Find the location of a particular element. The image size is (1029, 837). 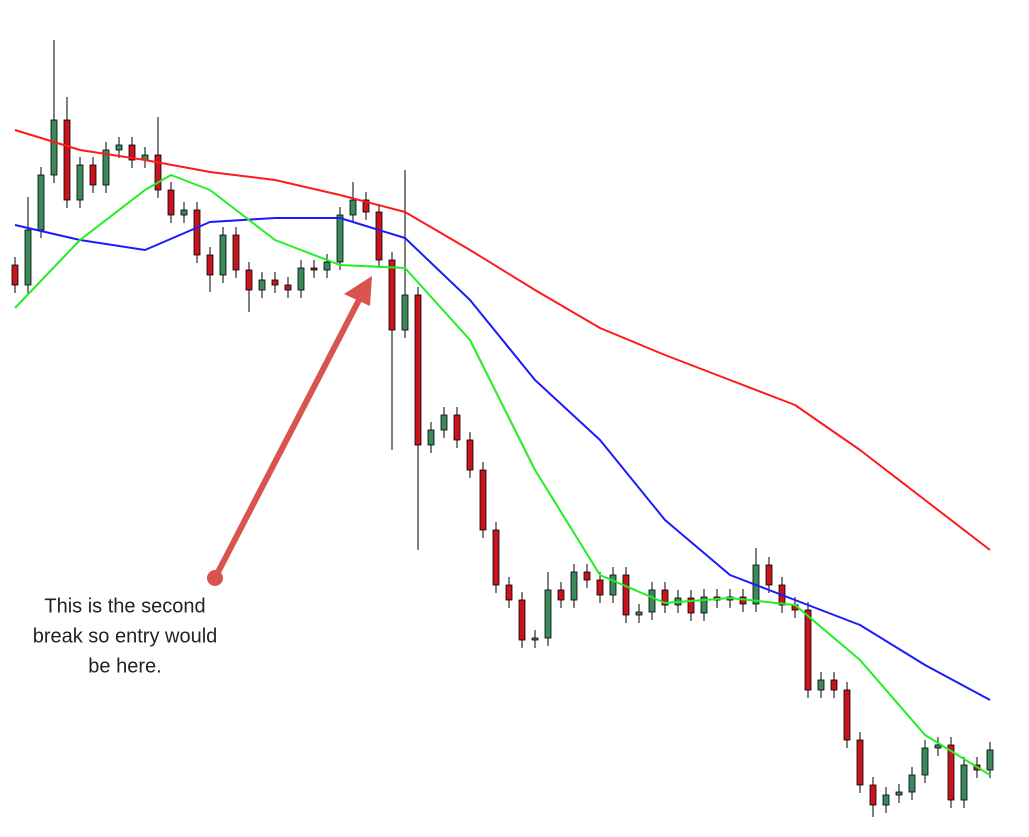

arrow is located at coordinates (289, 431).